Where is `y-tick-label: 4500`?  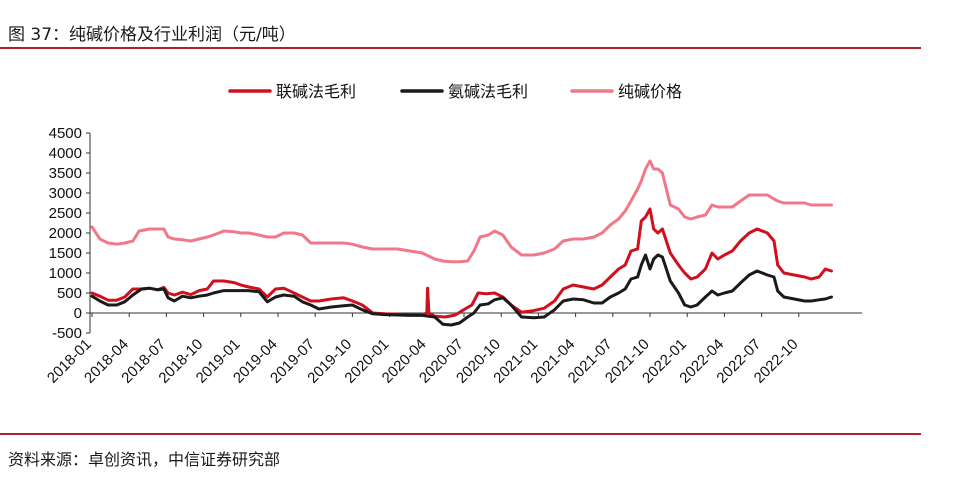 y-tick-label: 4500 is located at coordinates (65, 133).